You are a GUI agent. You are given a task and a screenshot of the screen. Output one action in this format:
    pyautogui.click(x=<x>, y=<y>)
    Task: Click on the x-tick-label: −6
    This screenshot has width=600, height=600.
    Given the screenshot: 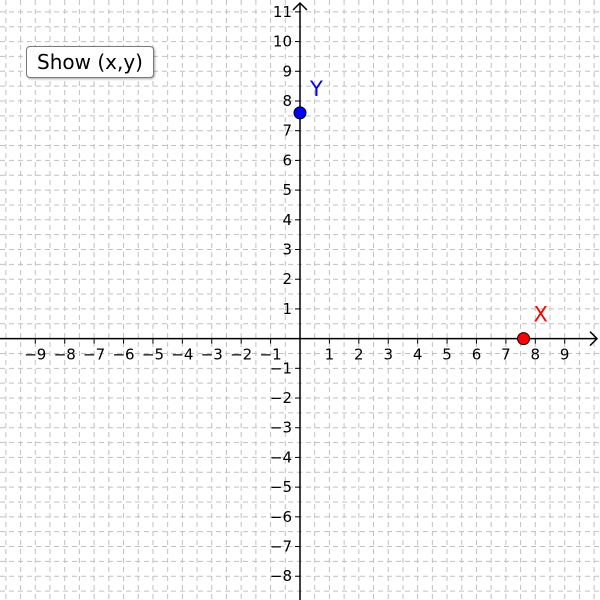 What is the action you would take?
    pyautogui.click(x=123, y=355)
    